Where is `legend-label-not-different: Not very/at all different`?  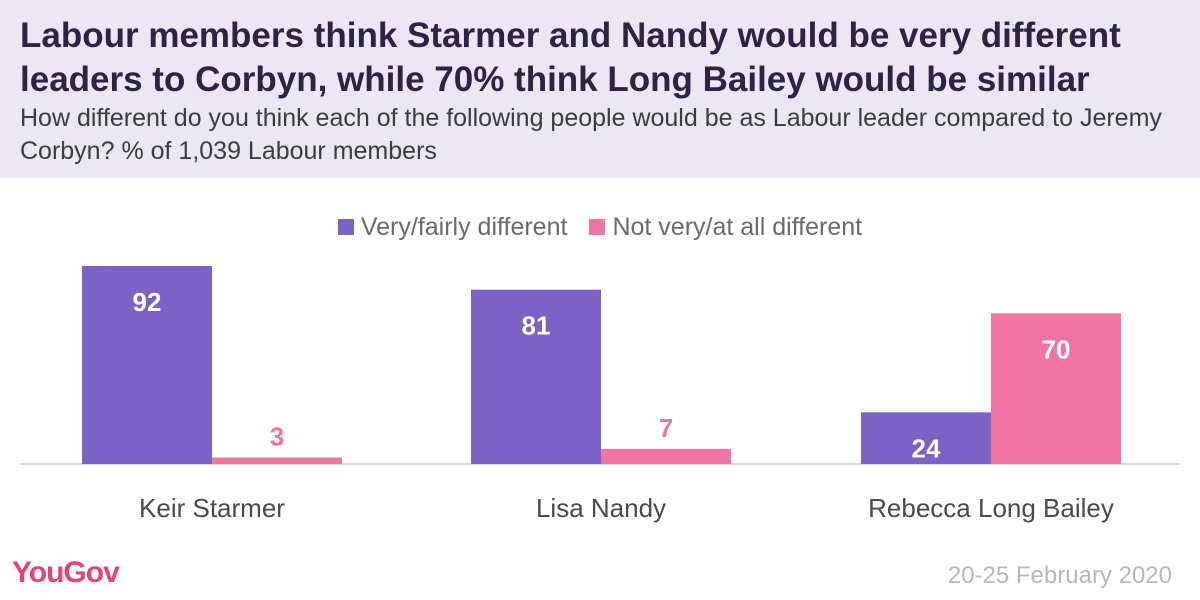 legend-label-not-different: Not very/at all different is located at coordinates (737, 226).